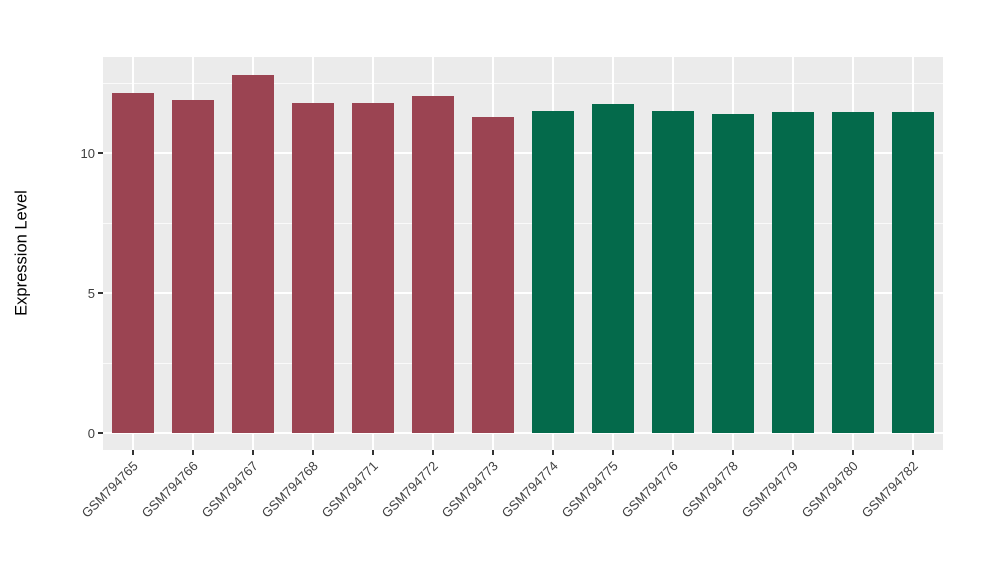 The height and width of the screenshot is (580, 1000). What do you see at coordinates (853, 272) in the screenshot?
I see `bar-GSM794780` at bounding box center [853, 272].